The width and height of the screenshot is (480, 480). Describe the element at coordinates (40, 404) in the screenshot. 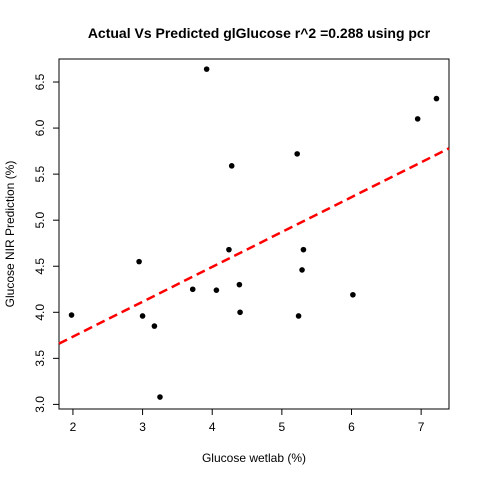

I see `y-tick-label: 3.0` at that location.